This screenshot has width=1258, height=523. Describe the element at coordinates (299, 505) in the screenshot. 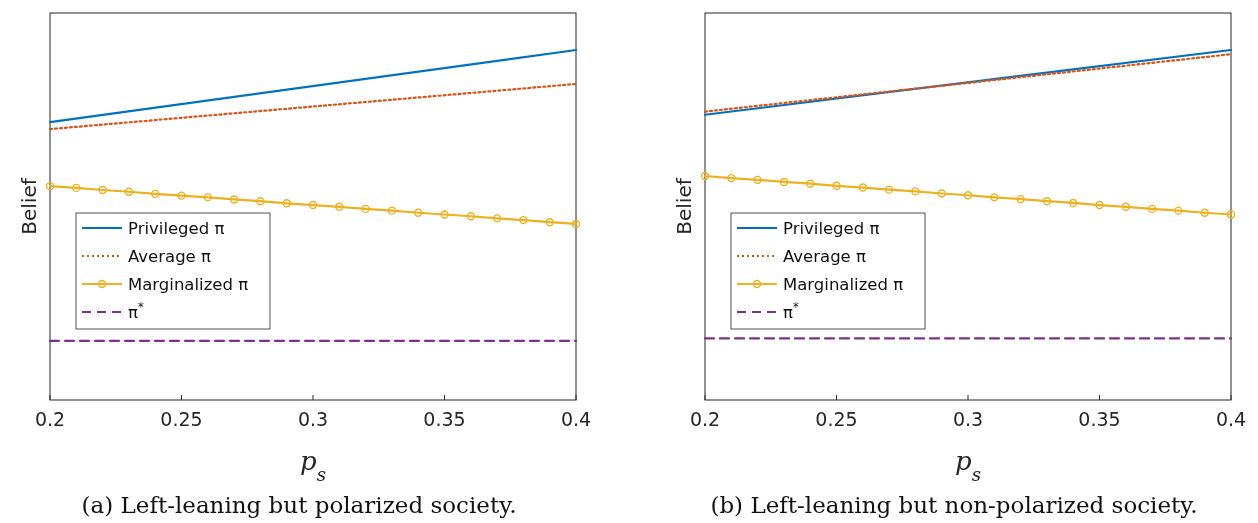

I see `text: (a) Left-leaning but polarized society.` at that location.